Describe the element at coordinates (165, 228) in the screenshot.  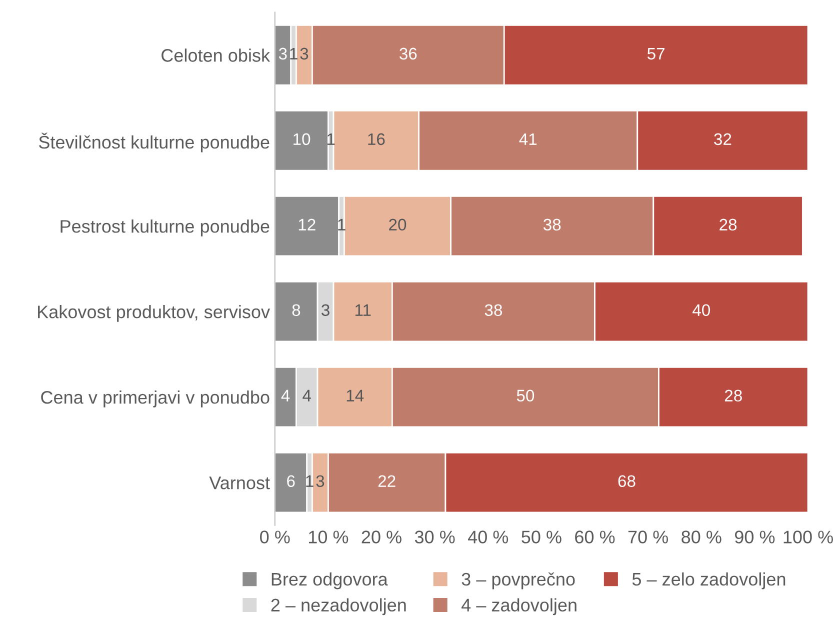
I see `y-tick-label: Pestrost kulturne ponudbe` at that location.